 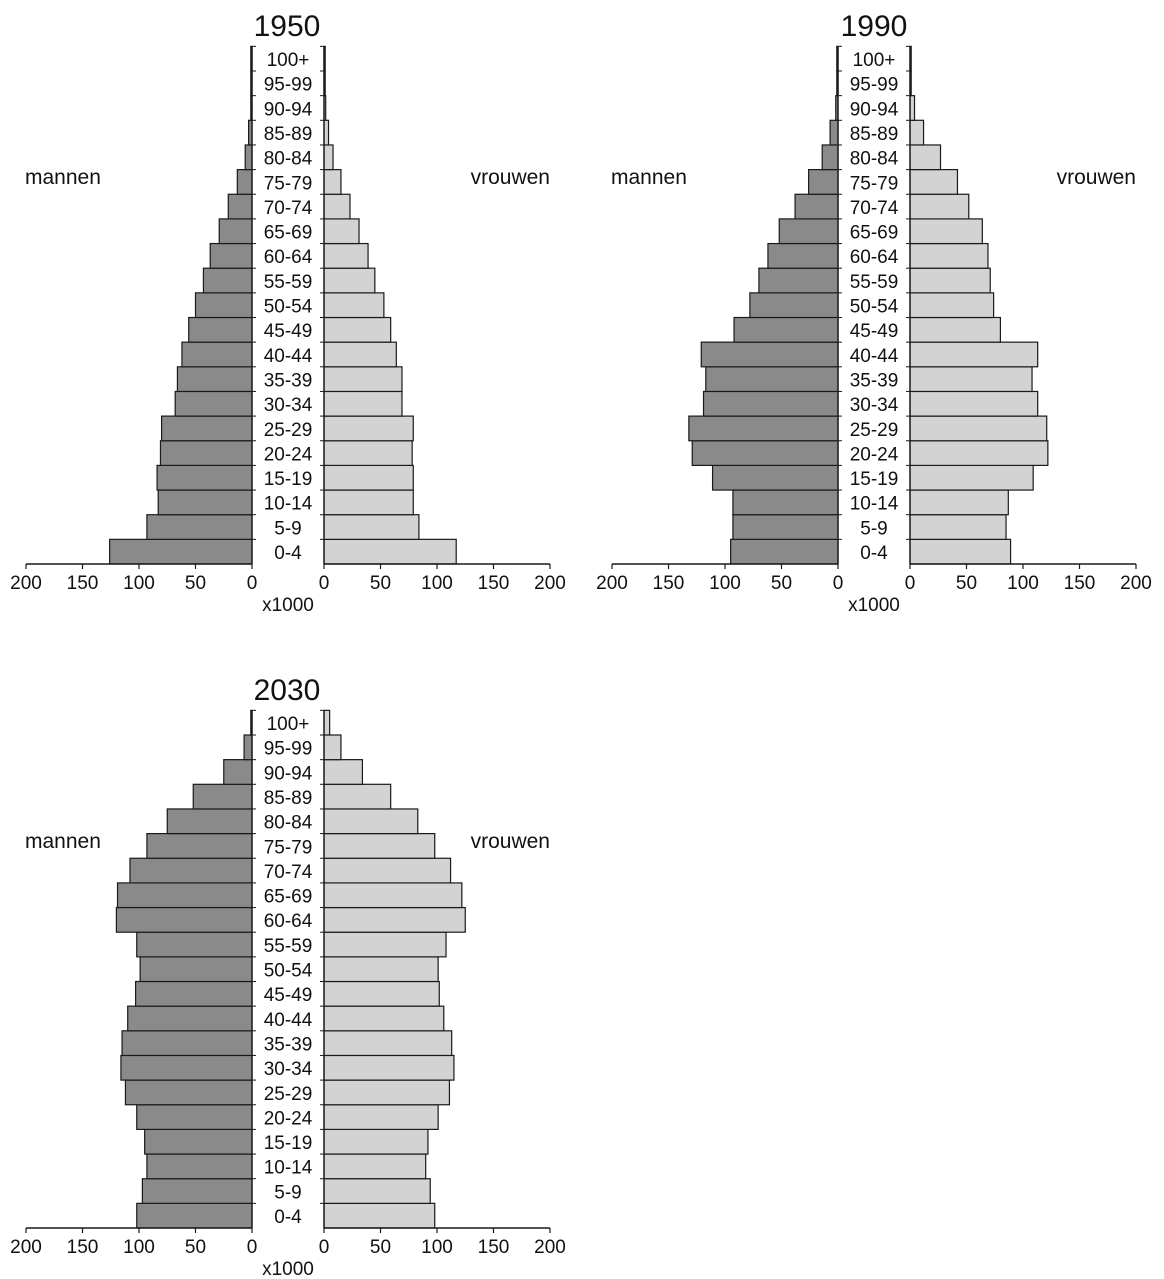 I want to click on age-label-80-84: 80-84, so click(x=874, y=159).